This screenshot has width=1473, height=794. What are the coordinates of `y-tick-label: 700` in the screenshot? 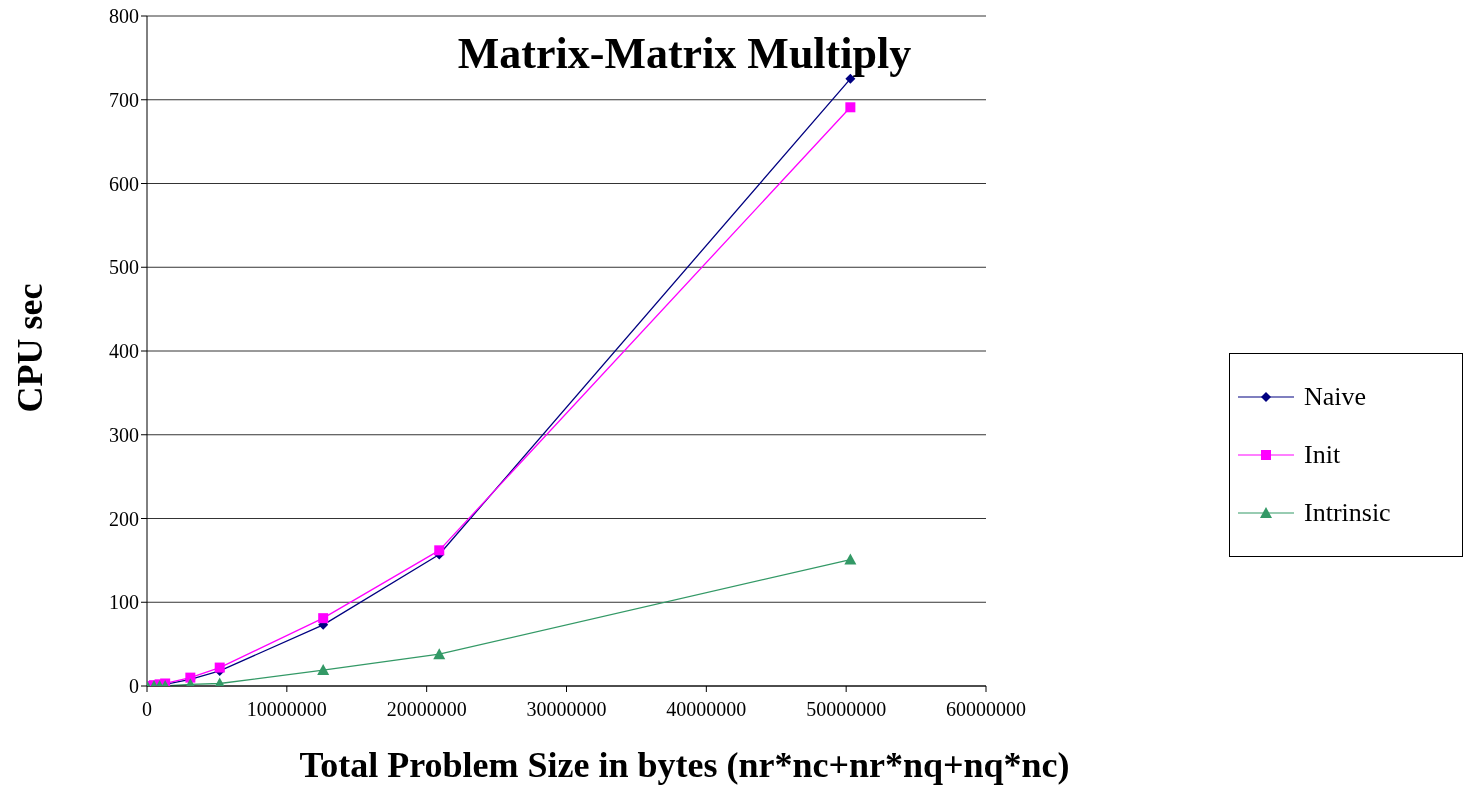 It's located at (124, 99).